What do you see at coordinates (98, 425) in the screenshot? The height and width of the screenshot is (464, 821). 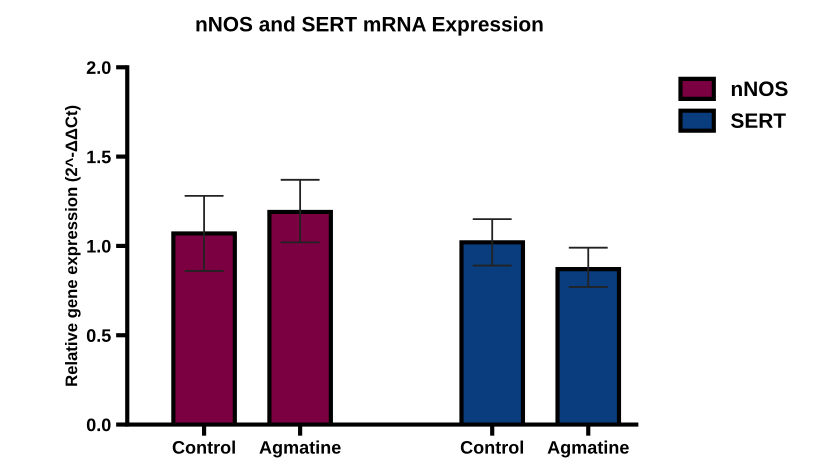 I see `y-tick-label: 0.0` at bounding box center [98, 425].